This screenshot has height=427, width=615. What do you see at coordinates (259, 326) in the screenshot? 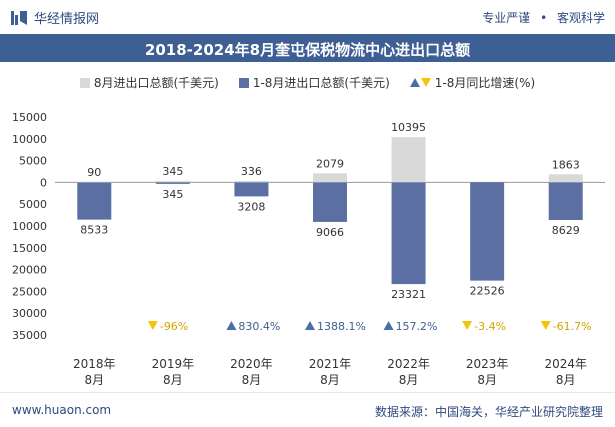
I see `data-label-growth: 830.4%` at bounding box center [259, 326].